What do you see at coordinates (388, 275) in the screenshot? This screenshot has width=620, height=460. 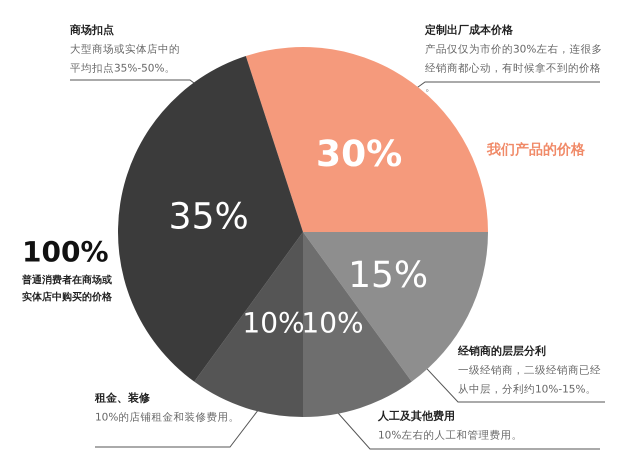 I see `data-label: 15%` at bounding box center [388, 275].